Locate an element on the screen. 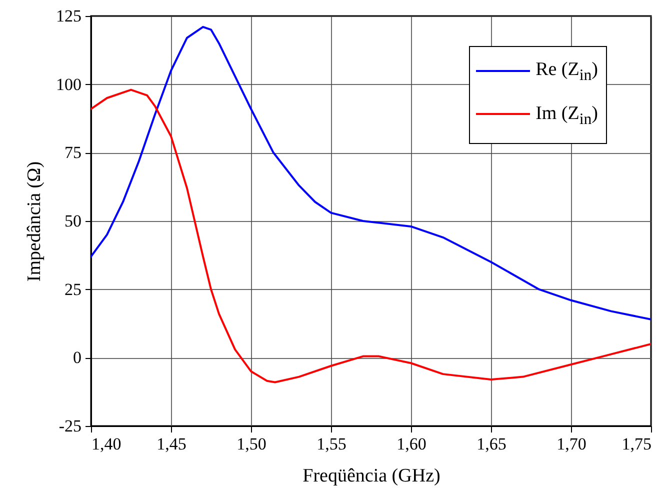 The width and height of the screenshot is (669, 504). y-tick-label: 100 is located at coordinates (69, 84).